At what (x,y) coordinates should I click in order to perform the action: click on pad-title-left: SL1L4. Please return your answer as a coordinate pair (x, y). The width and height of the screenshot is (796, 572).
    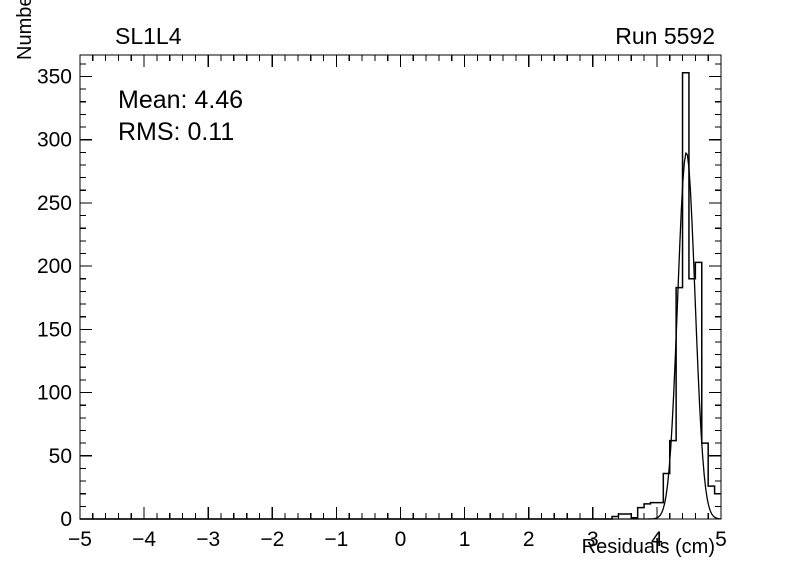
    Looking at the image, I should click on (148, 36).